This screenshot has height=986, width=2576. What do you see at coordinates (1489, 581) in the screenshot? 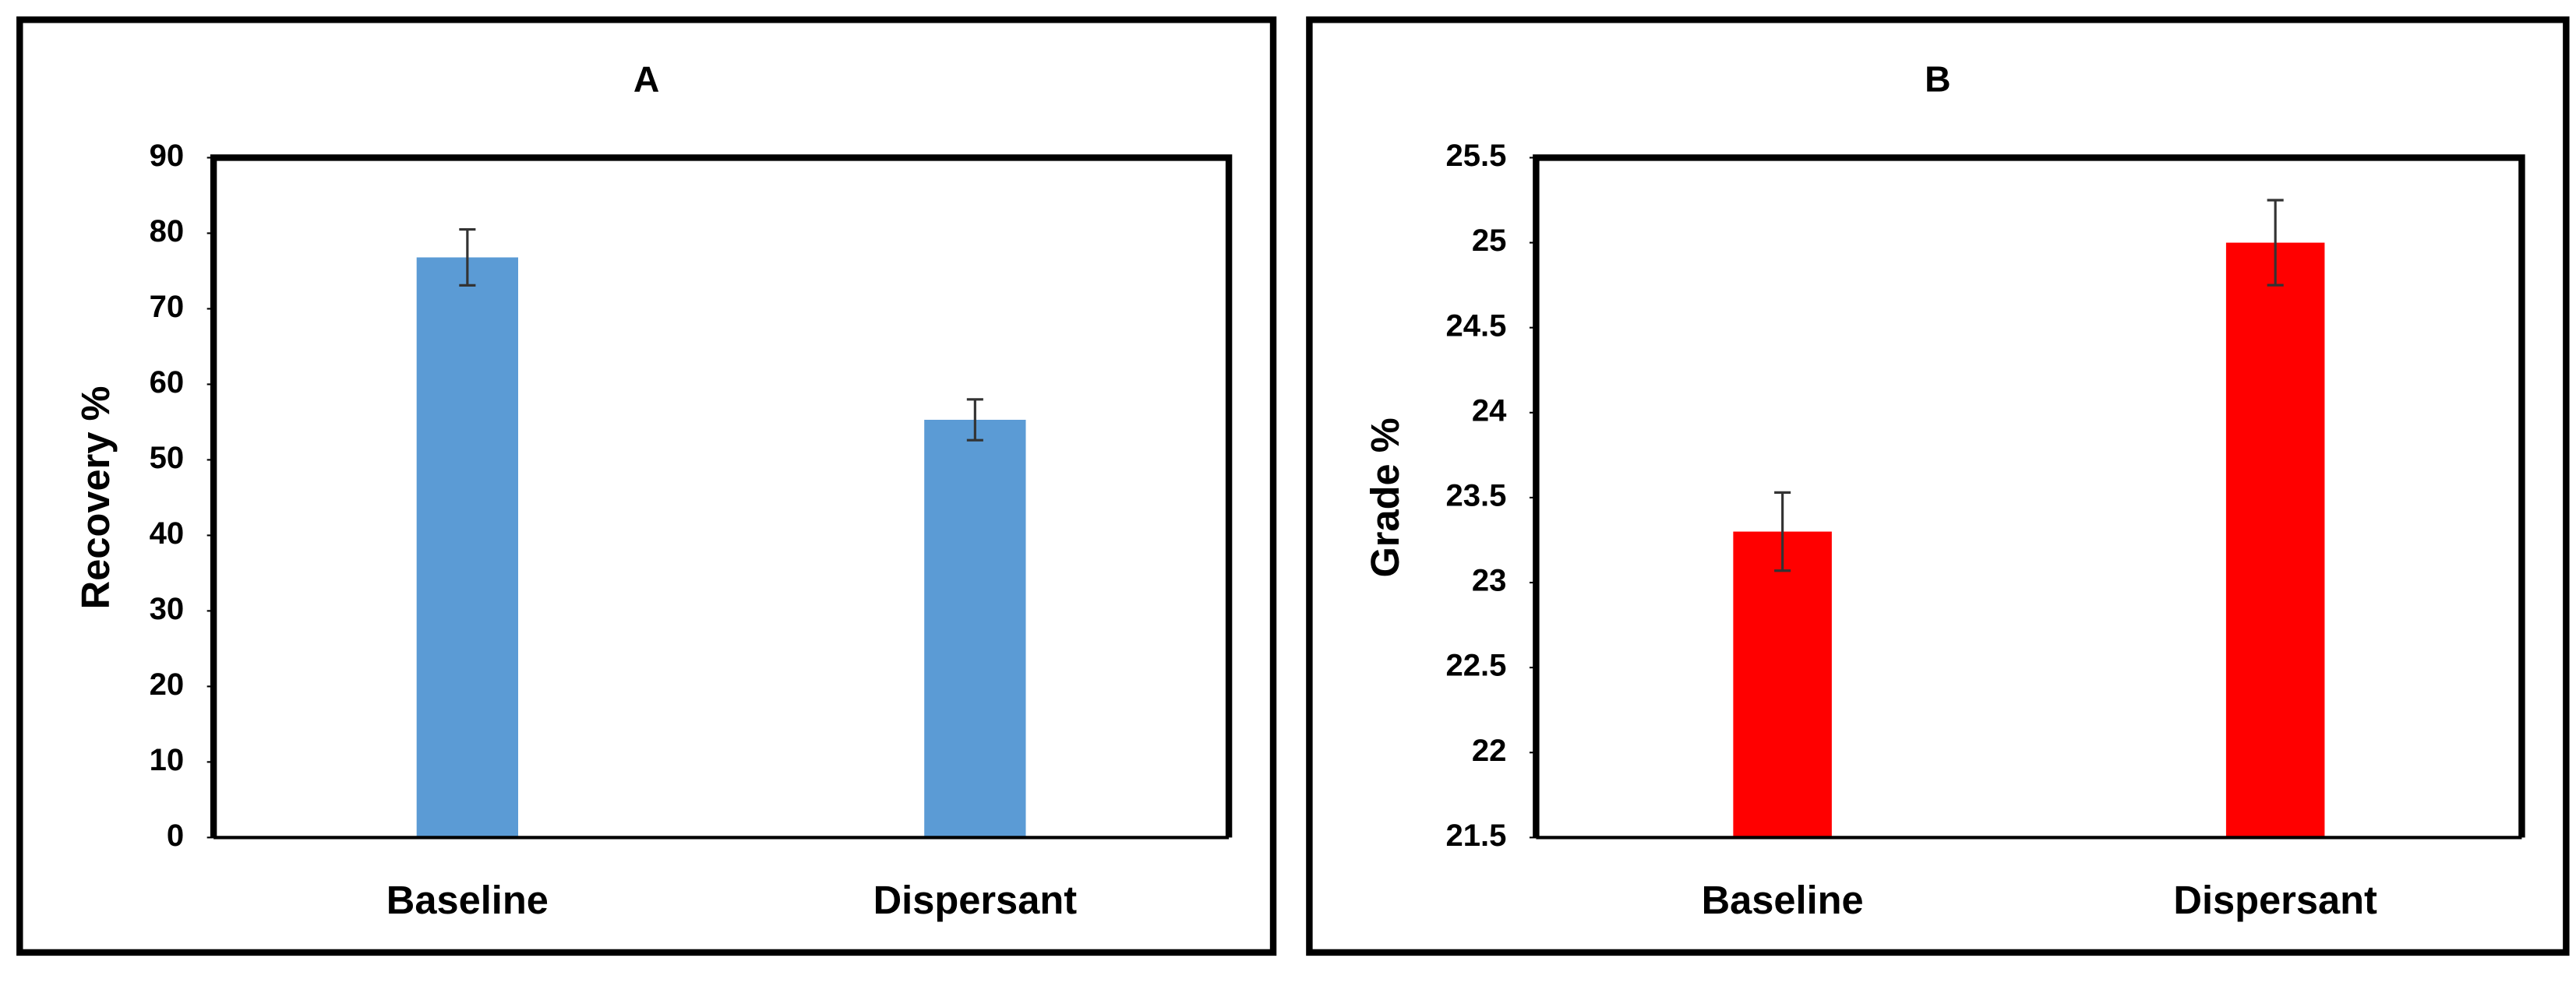
I see `y-tick-label: 23` at bounding box center [1489, 581].